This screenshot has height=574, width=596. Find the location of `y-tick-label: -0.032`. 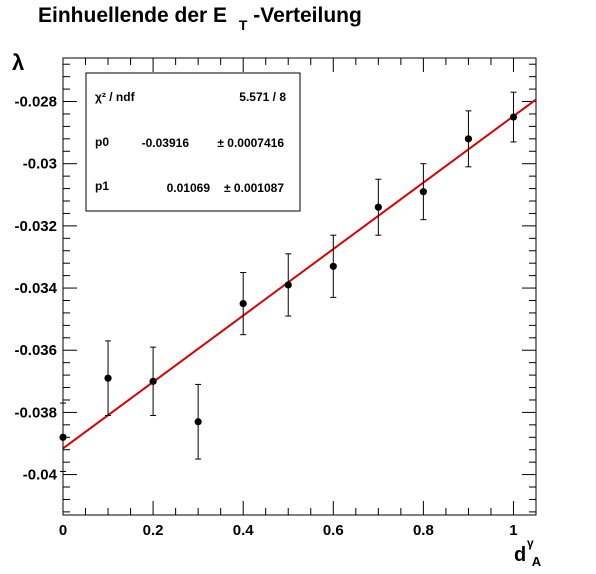

y-tick-label: -0.032 is located at coordinates (35, 226).